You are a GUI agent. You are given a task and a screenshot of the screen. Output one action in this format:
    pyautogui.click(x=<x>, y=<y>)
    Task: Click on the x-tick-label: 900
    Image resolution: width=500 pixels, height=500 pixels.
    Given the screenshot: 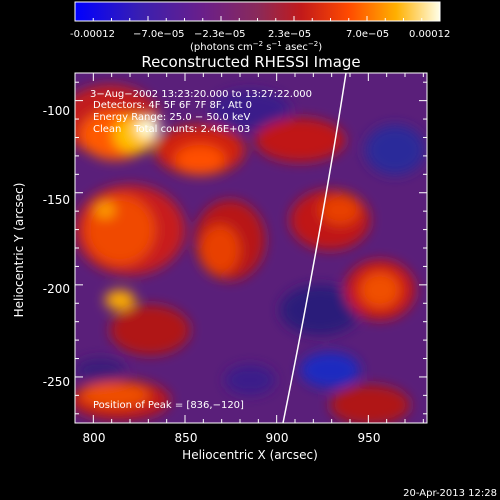 What is the action you would take?
    pyautogui.click(x=277, y=438)
    